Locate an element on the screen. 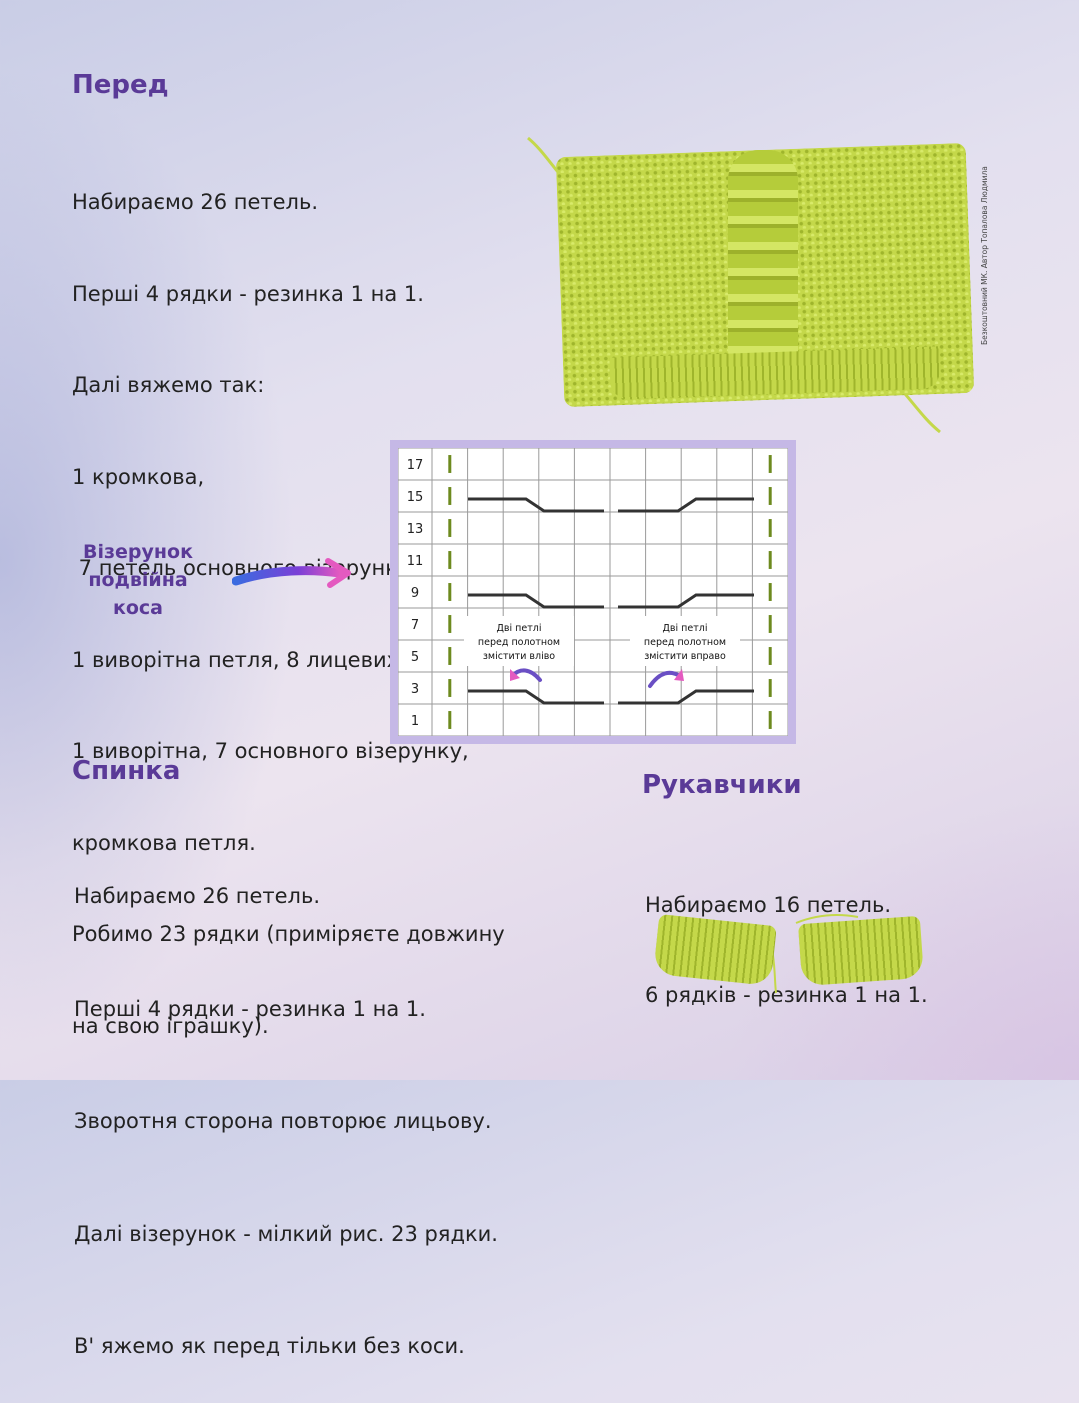  front-line: Перші 4 рядки - резинка 1 на 1. is located at coordinates (248, 293).